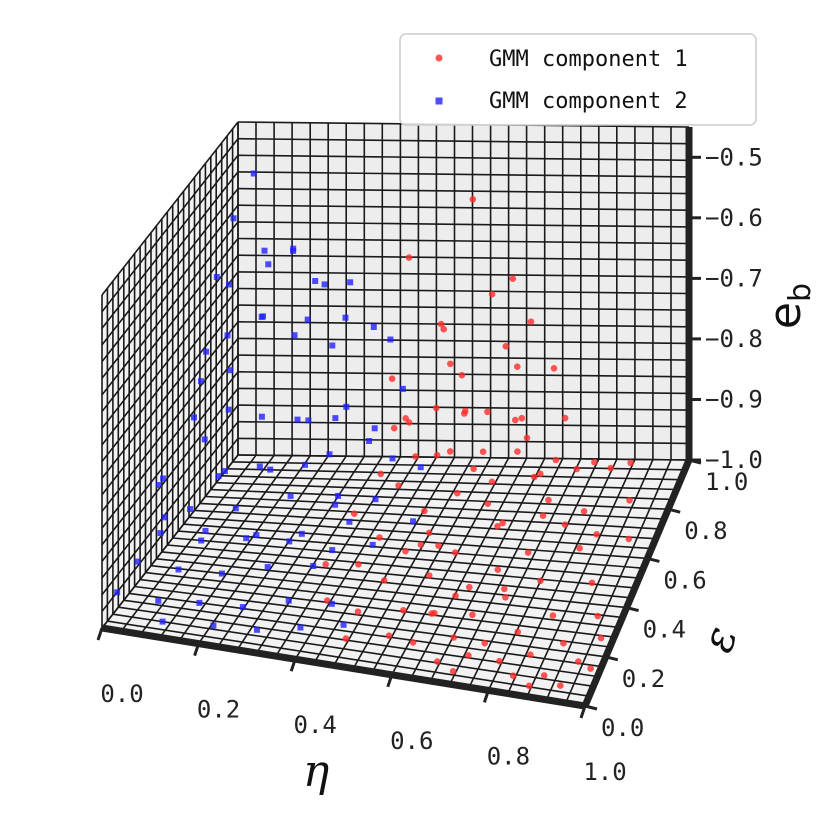 Image resolution: width=831 pixels, height=813 pixels. Describe the element at coordinates (734, 218) in the screenshot. I see `z-tick-label: −0.6` at that location.